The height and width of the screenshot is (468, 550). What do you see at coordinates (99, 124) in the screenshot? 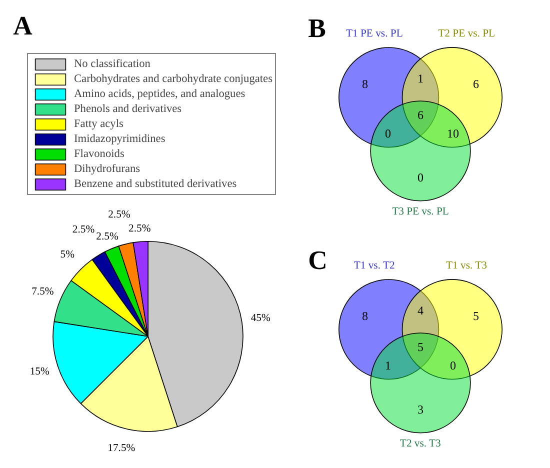
I see `legend-label: Fatty acyls` at bounding box center [99, 124].